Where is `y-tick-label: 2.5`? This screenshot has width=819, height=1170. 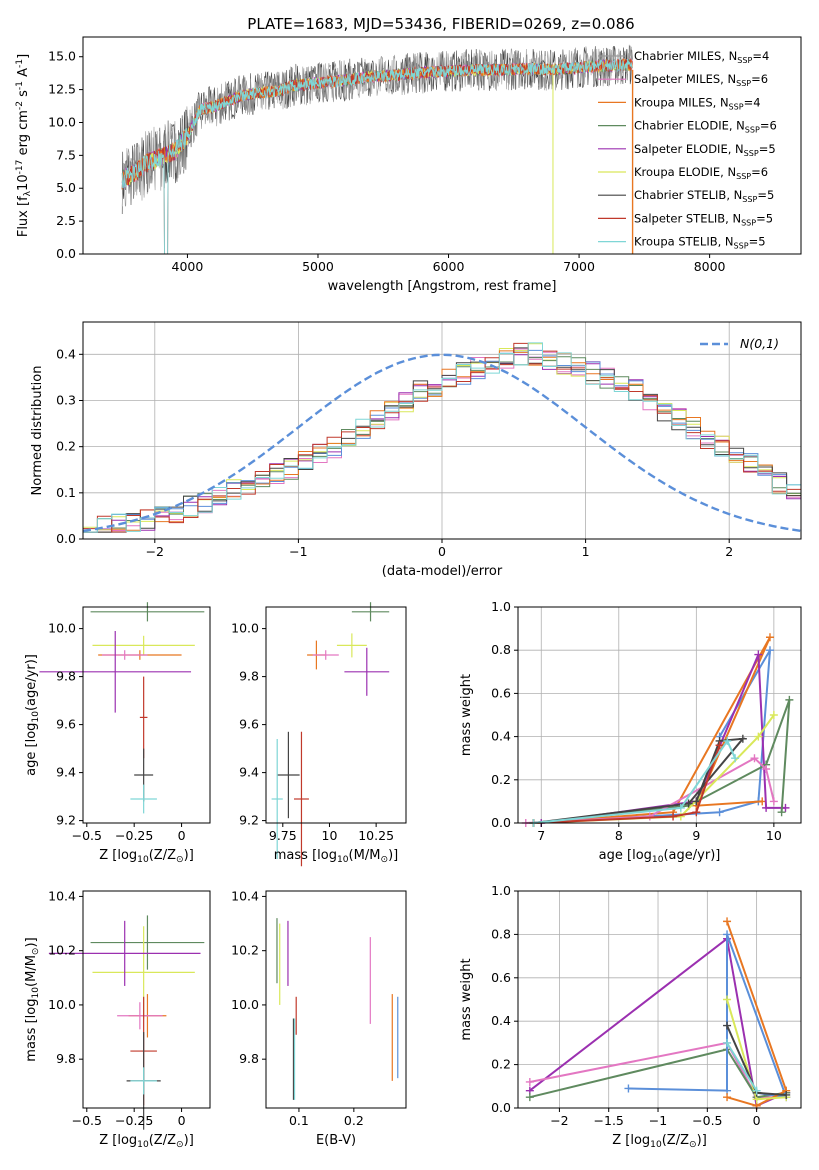 y-tick-label: 2.5 is located at coordinates (66, 220).